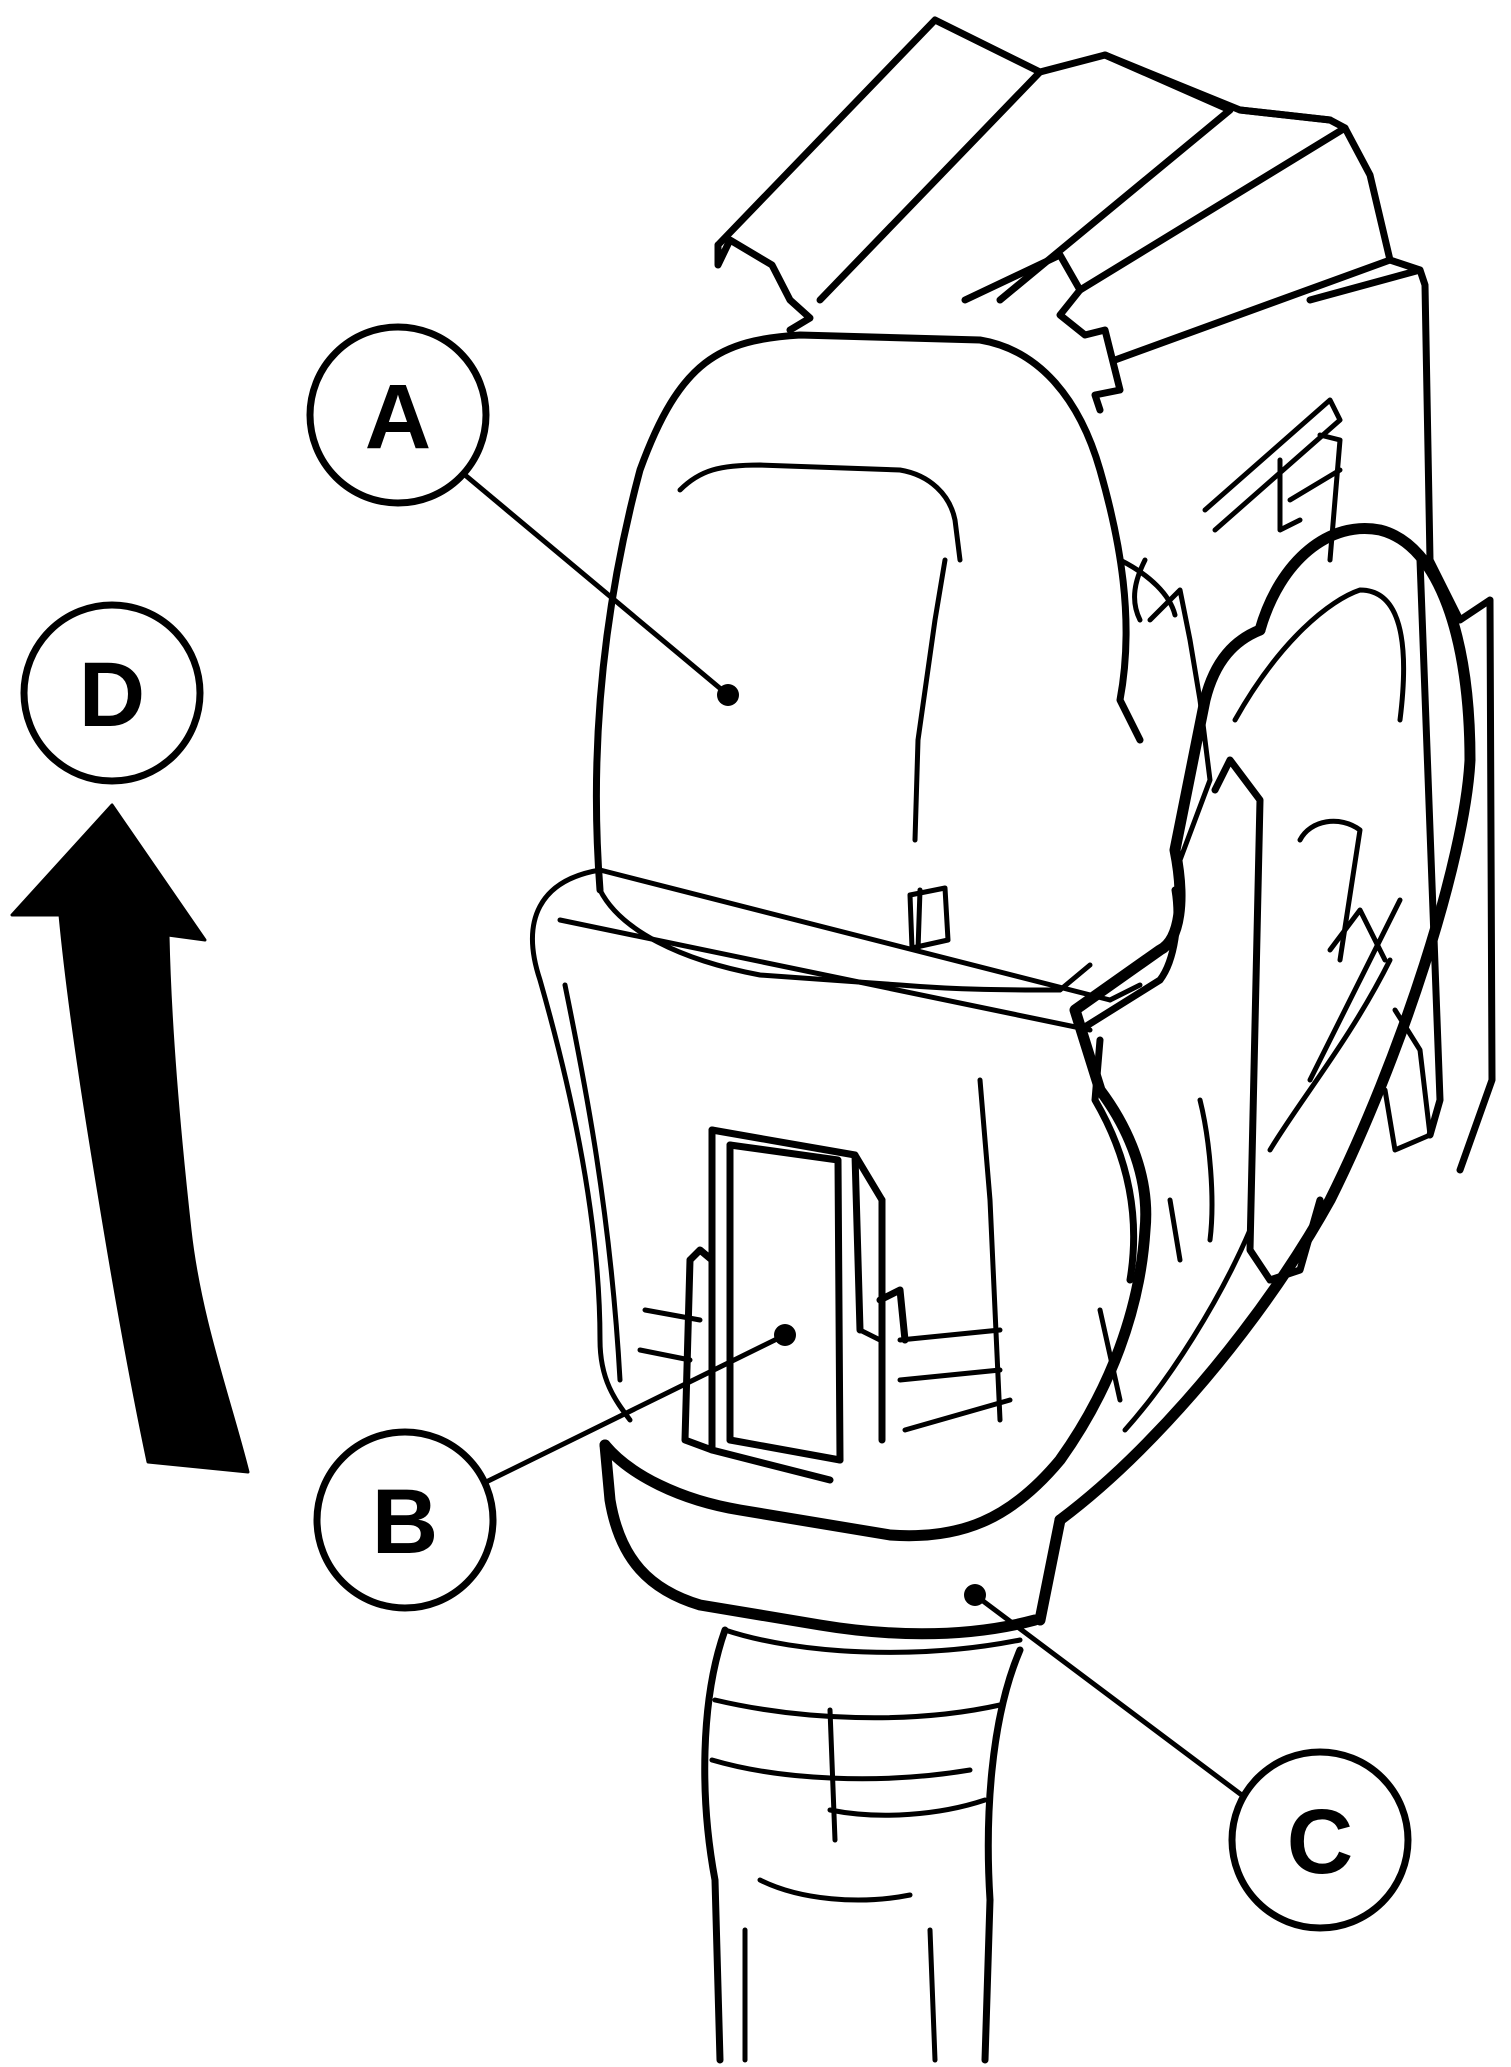 The height and width of the screenshot is (2067, 1511). I want to click on callout-D: D, so click(112, 693).